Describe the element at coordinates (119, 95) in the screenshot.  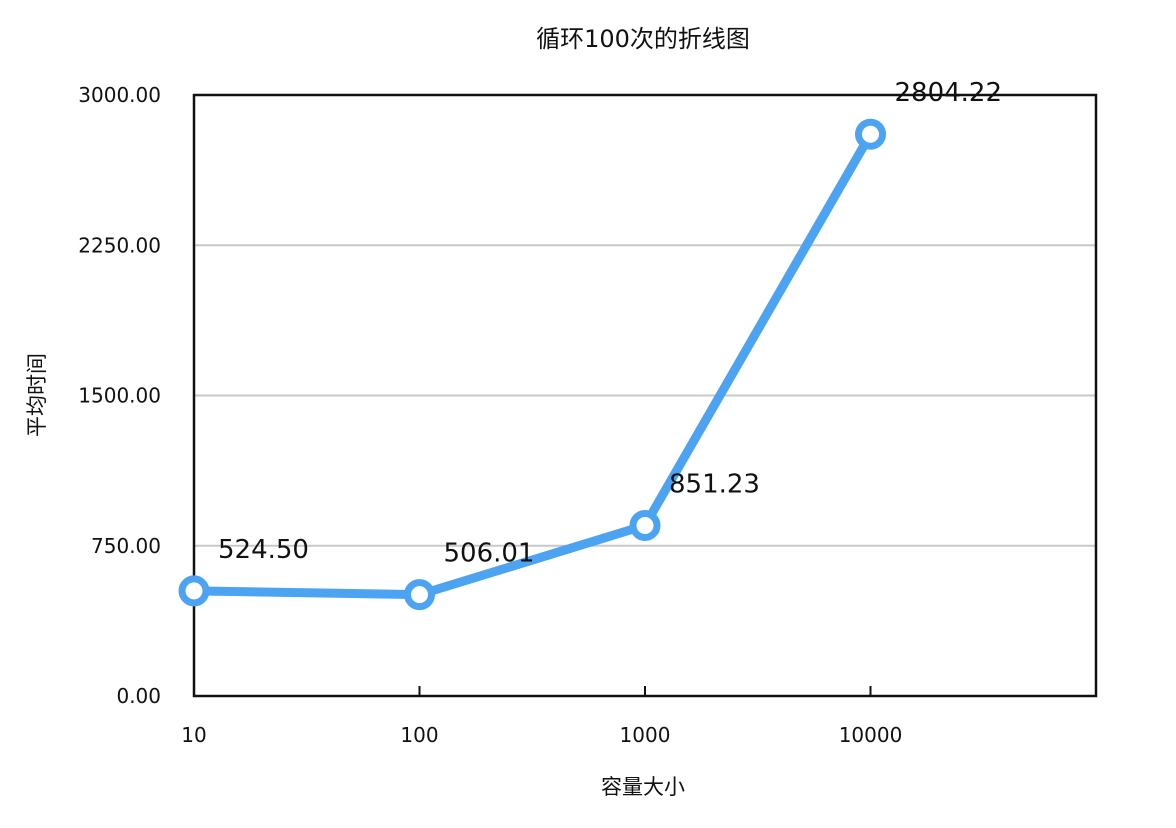
I see `y-tick-label: 3000.00` at that location.